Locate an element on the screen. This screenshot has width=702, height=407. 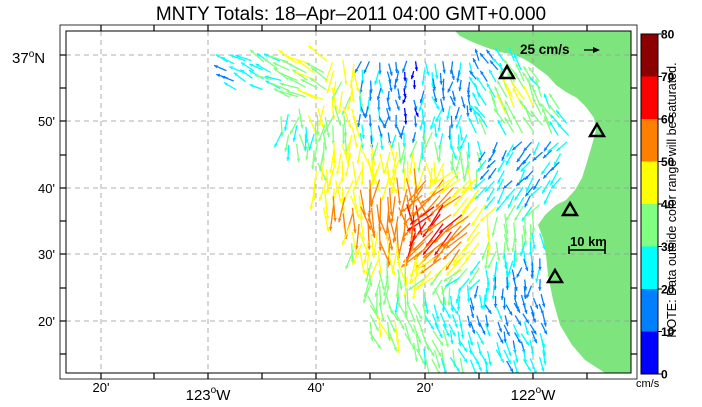
lat-label-20: 20' is located at coordinates (46, 321).